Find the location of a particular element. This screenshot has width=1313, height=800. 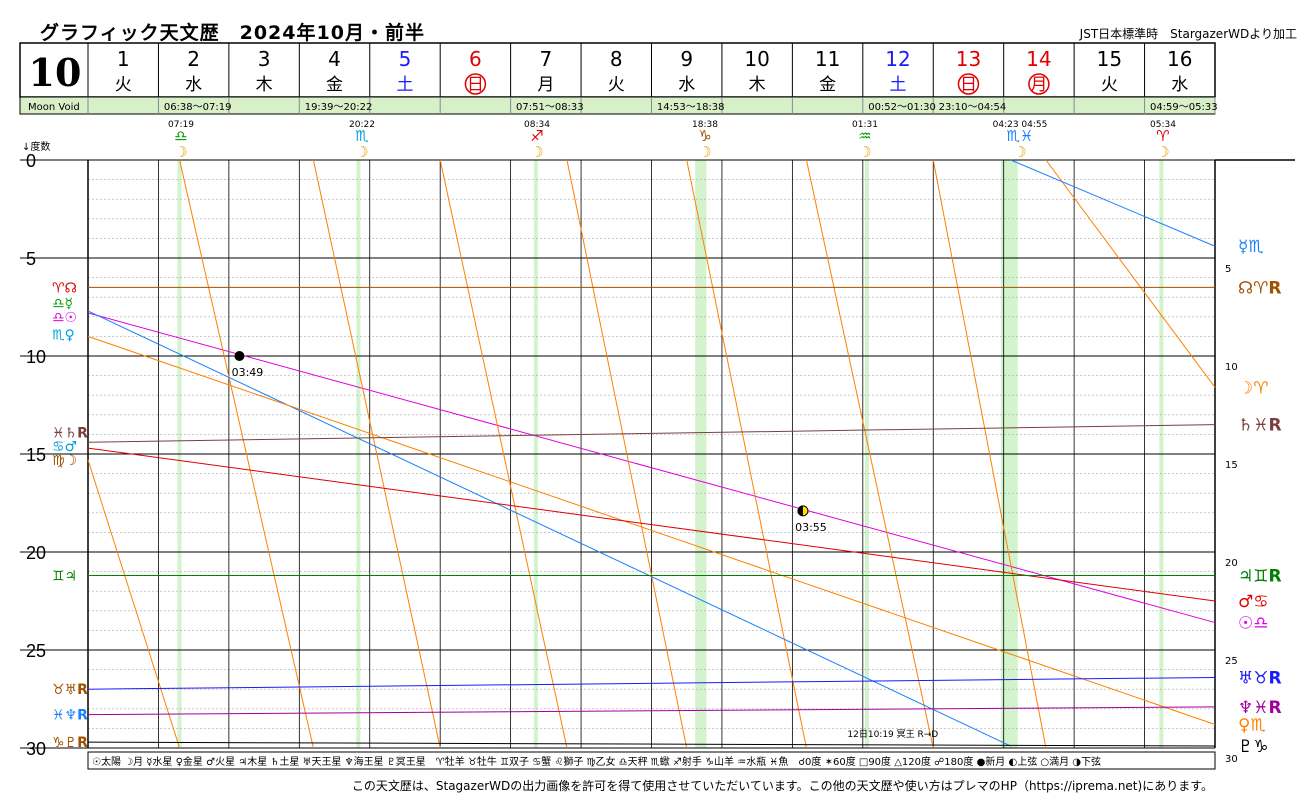

right-tick-label: 25 is located at coordinates (1231, 661).